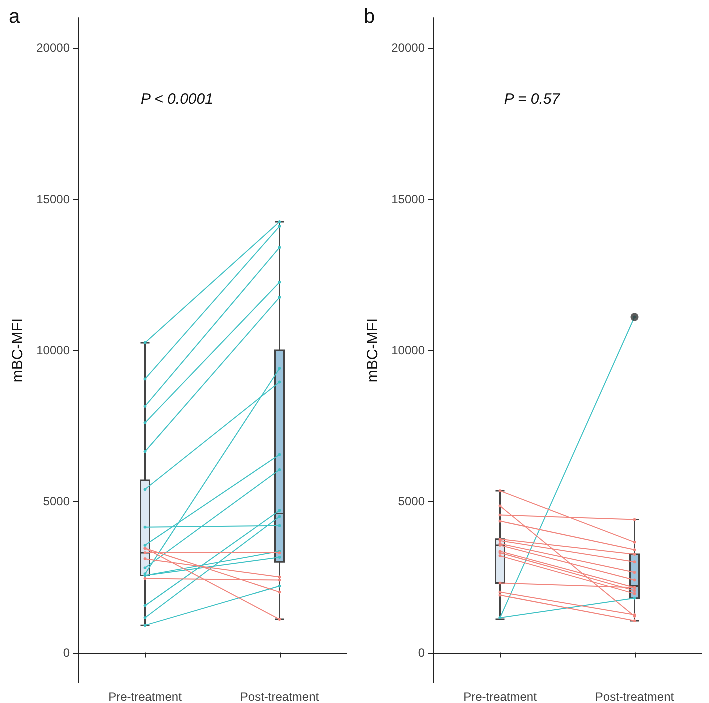  What do you see at coordinates (369, 17) in the screenshot?
I see `chart-title: b` at bounding box center [369, 17].